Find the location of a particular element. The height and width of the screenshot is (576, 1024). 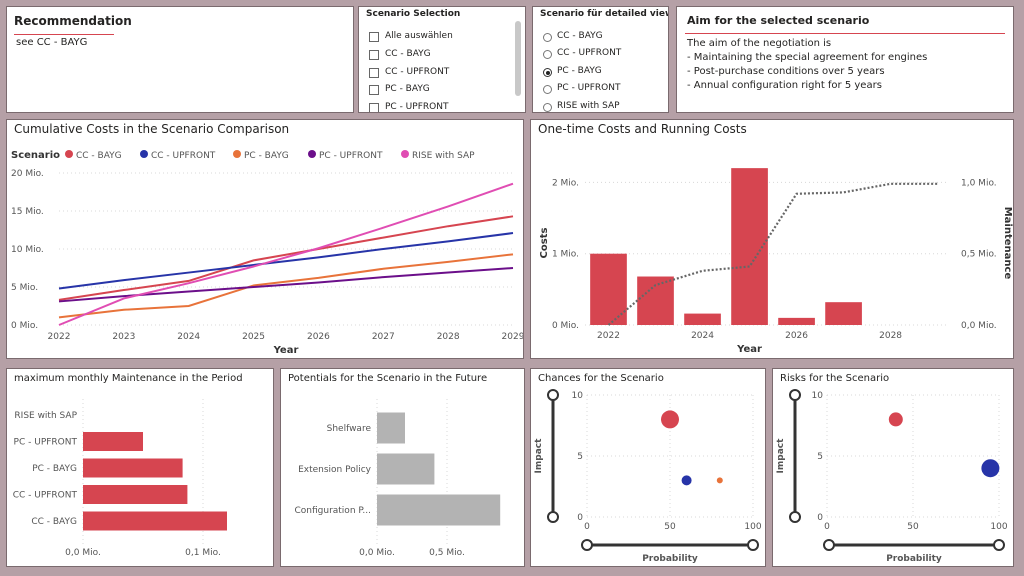

recommendation-card: Recommendation see CC - BAYG is located at coordinates (180, 59).